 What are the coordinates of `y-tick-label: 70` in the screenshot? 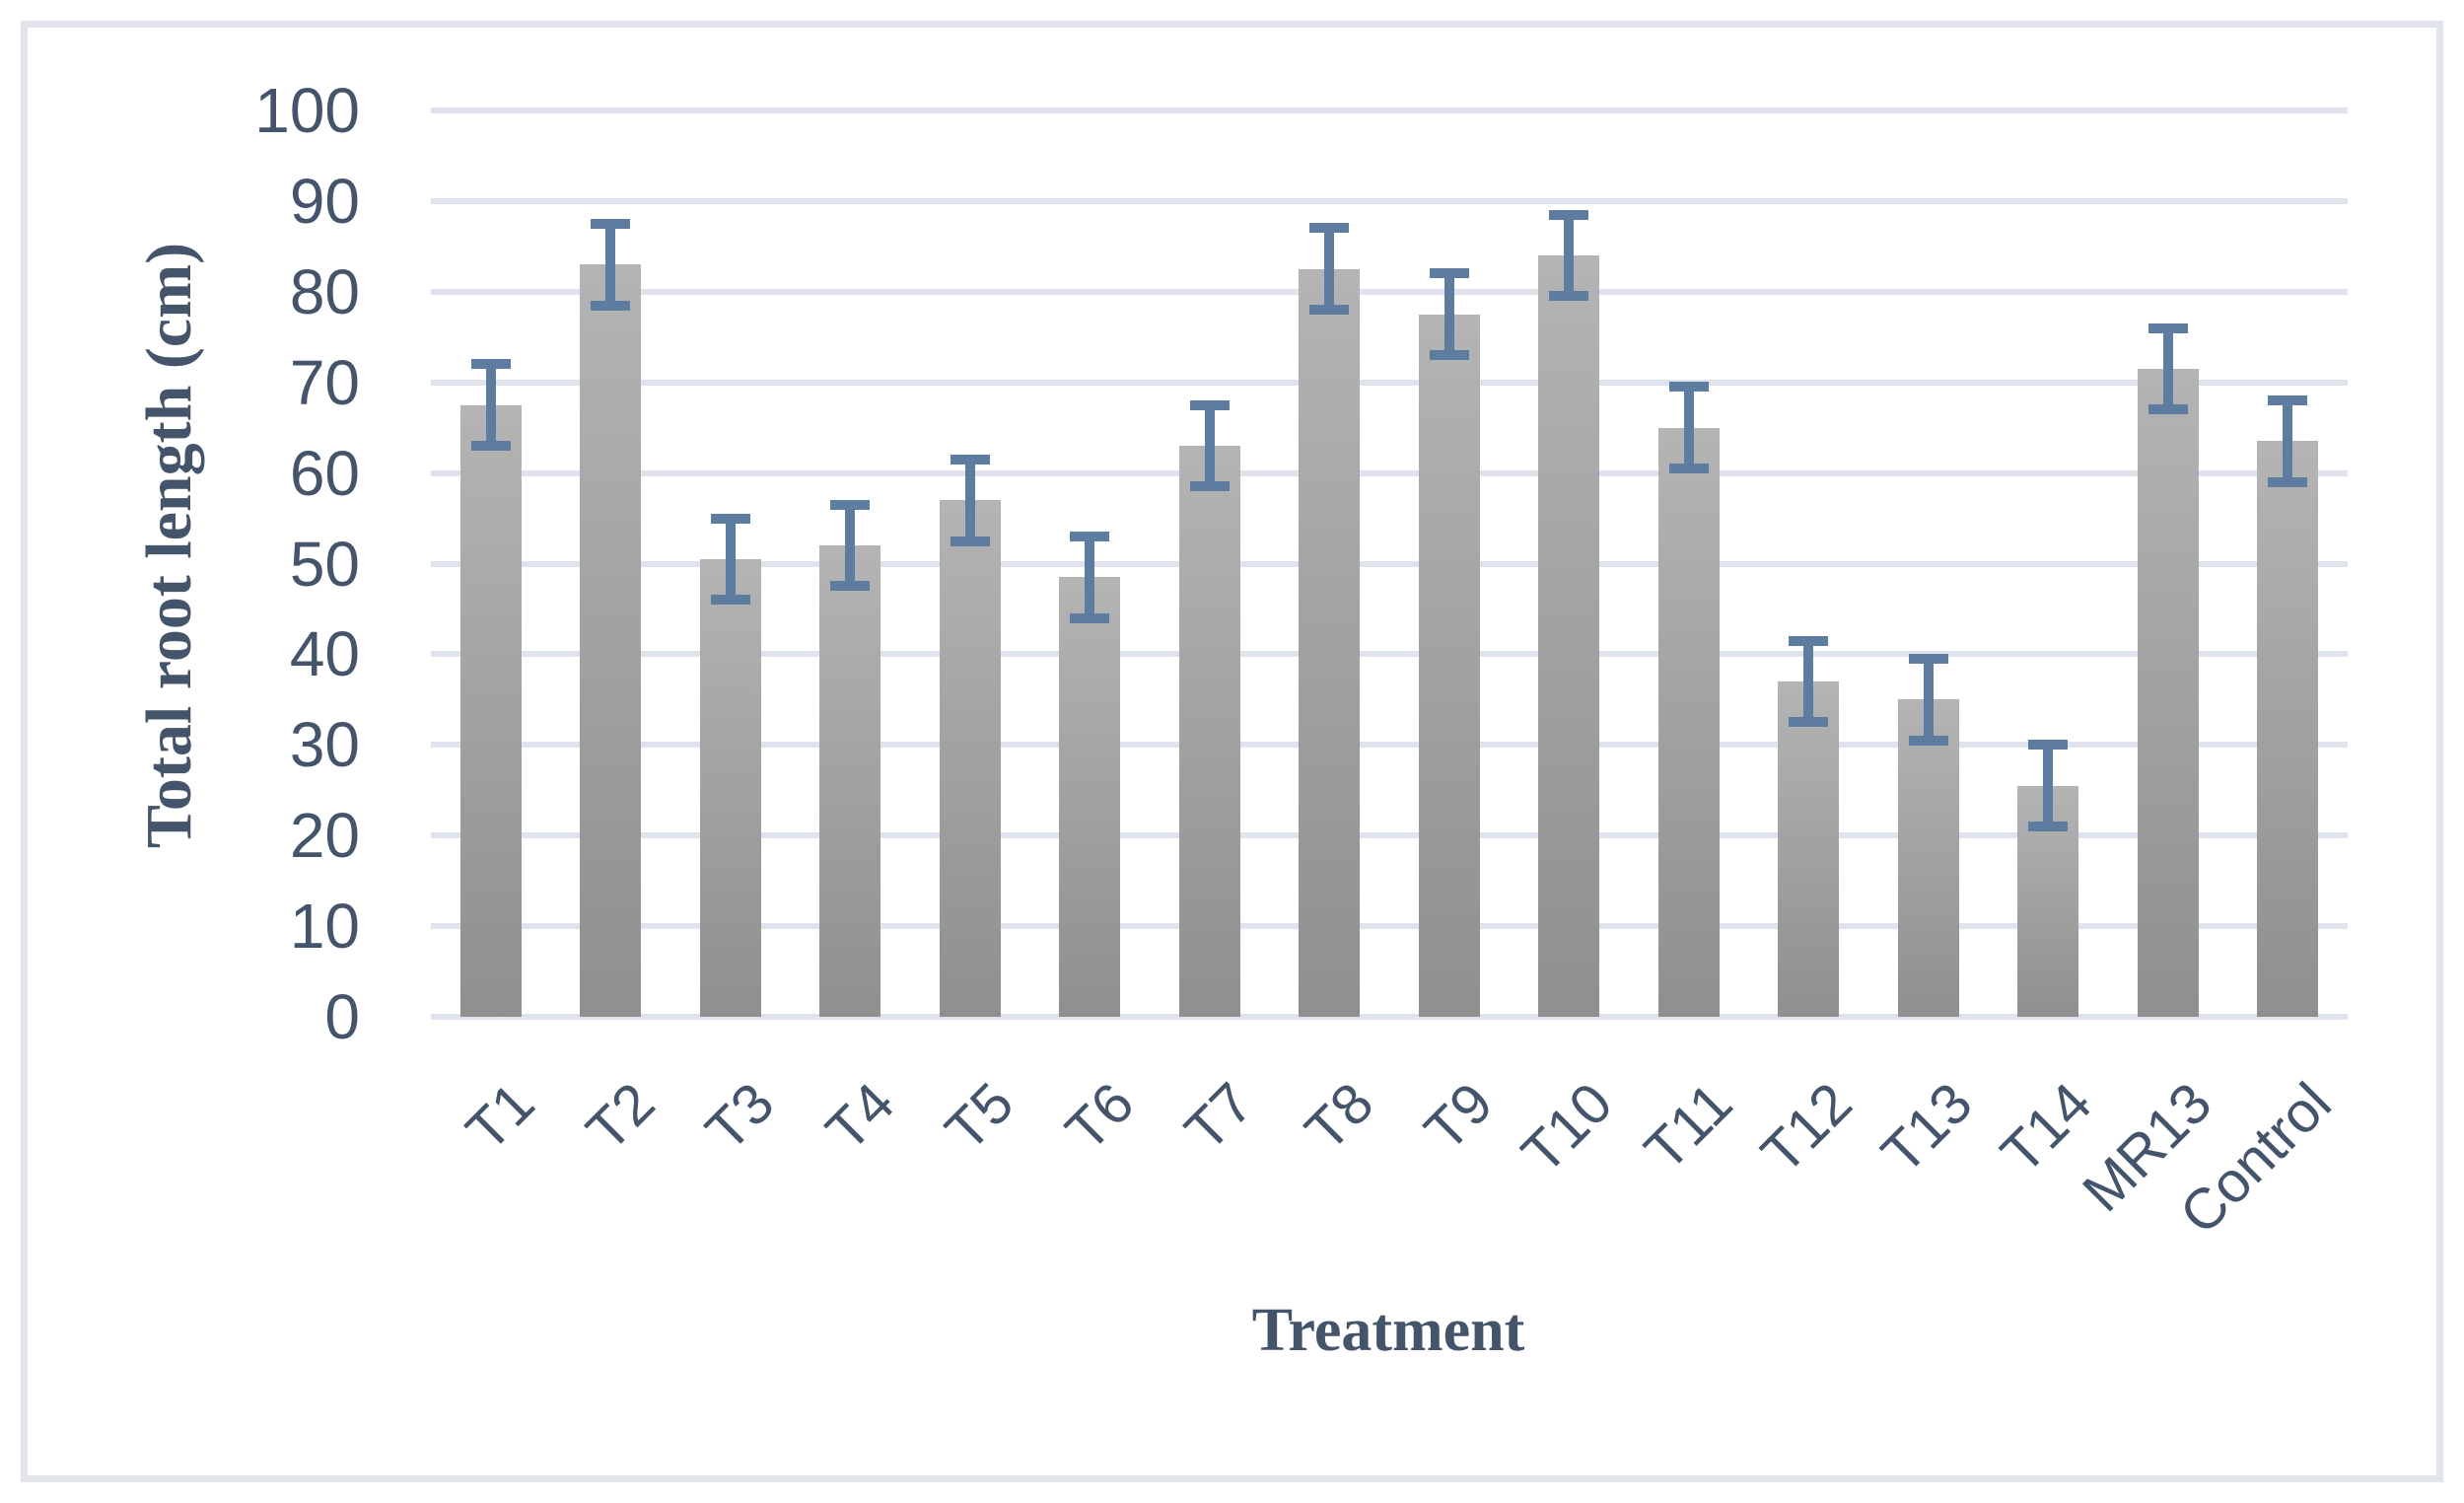 It's located at (324, 382).